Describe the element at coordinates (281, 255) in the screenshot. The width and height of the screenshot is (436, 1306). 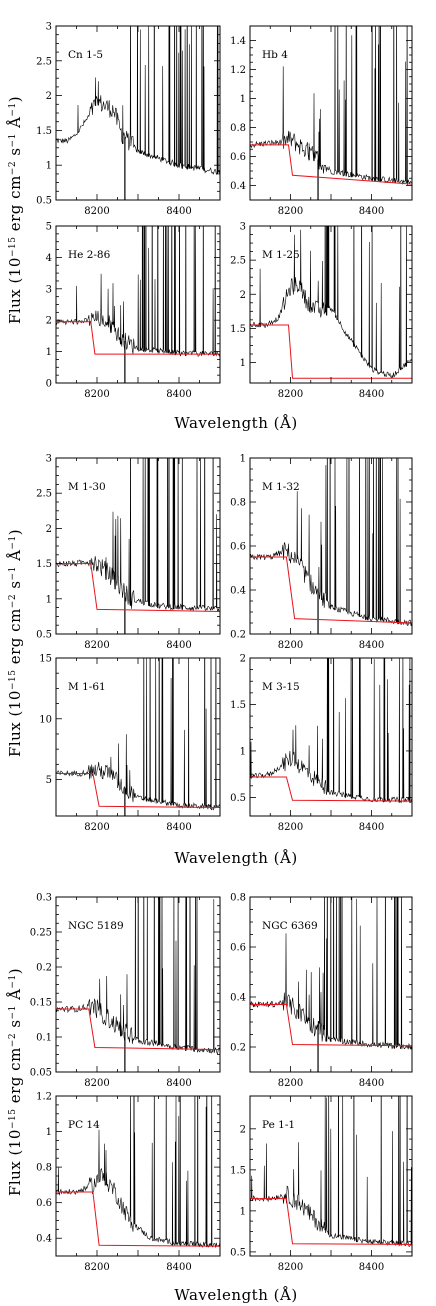
I see `panel-object-label: M 1-25` at that location.